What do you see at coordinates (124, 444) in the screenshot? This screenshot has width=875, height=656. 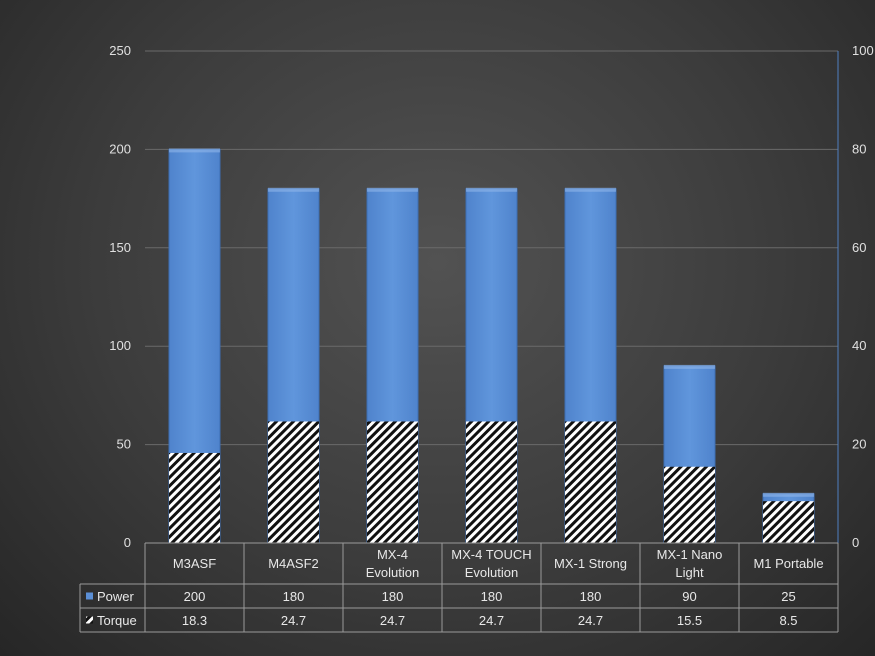 I see `left-axis-tick-label: 50` at bounding box center [124, 444].